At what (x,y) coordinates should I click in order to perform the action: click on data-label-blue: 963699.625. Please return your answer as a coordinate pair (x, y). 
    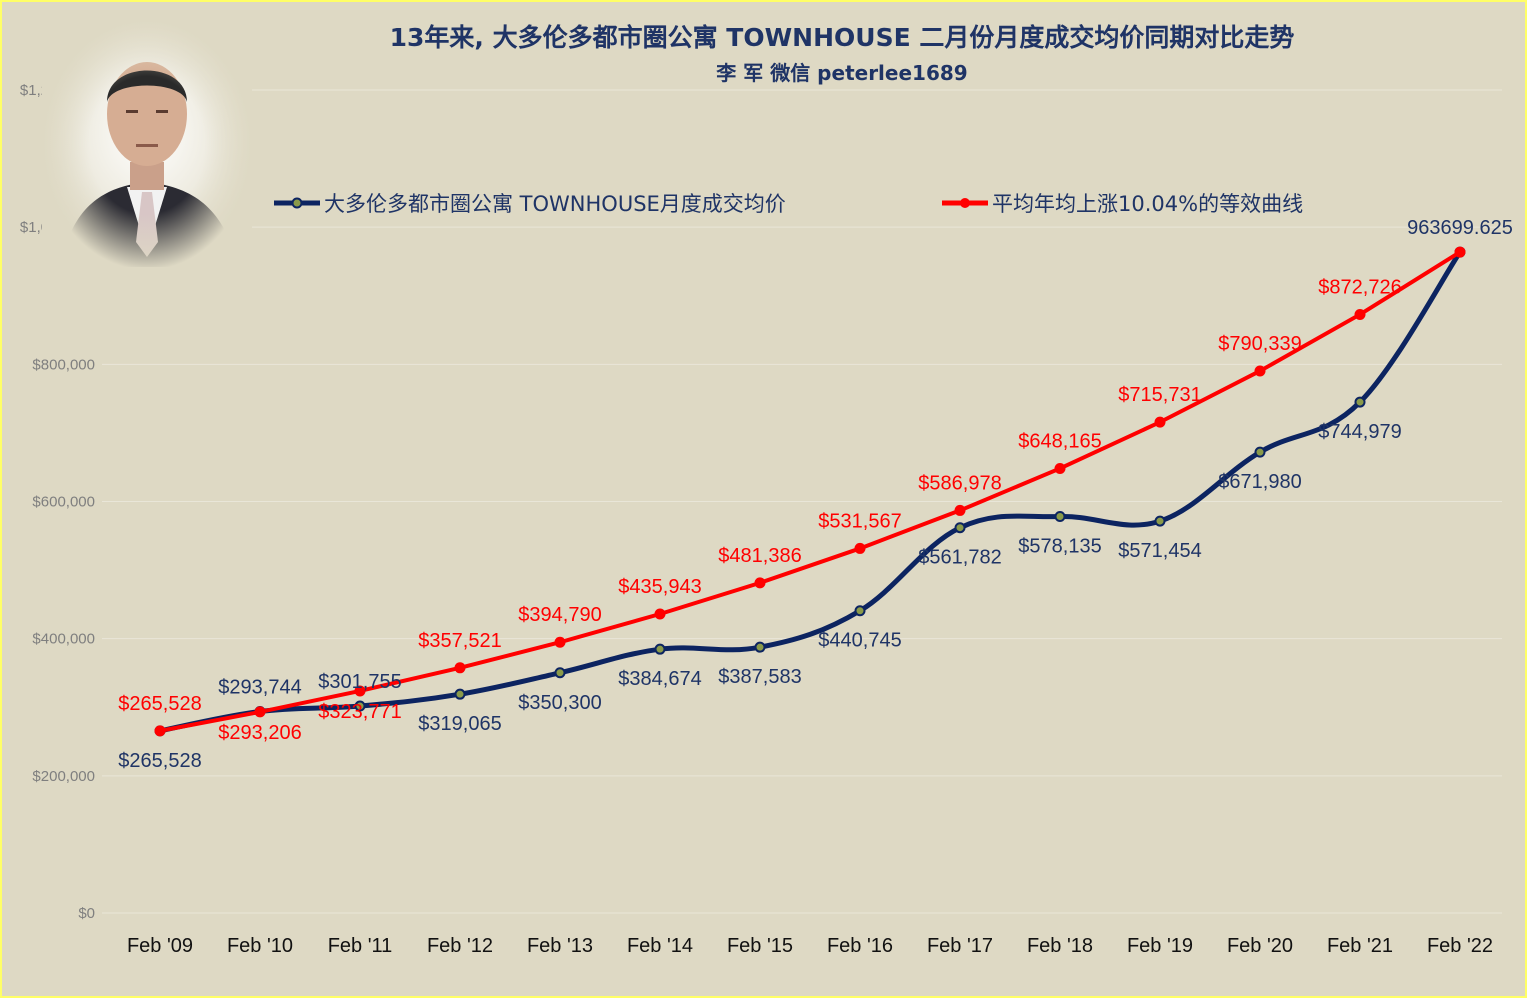
    Looking at the image, I should click on (1460, 228).